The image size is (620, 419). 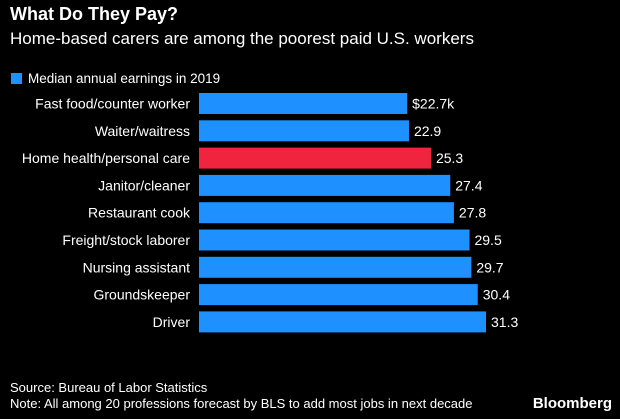 What do you see at coordinates (504, 322) in the screenshot?
I see `value-label-8: 31.3` at bounding box center [504, 322].